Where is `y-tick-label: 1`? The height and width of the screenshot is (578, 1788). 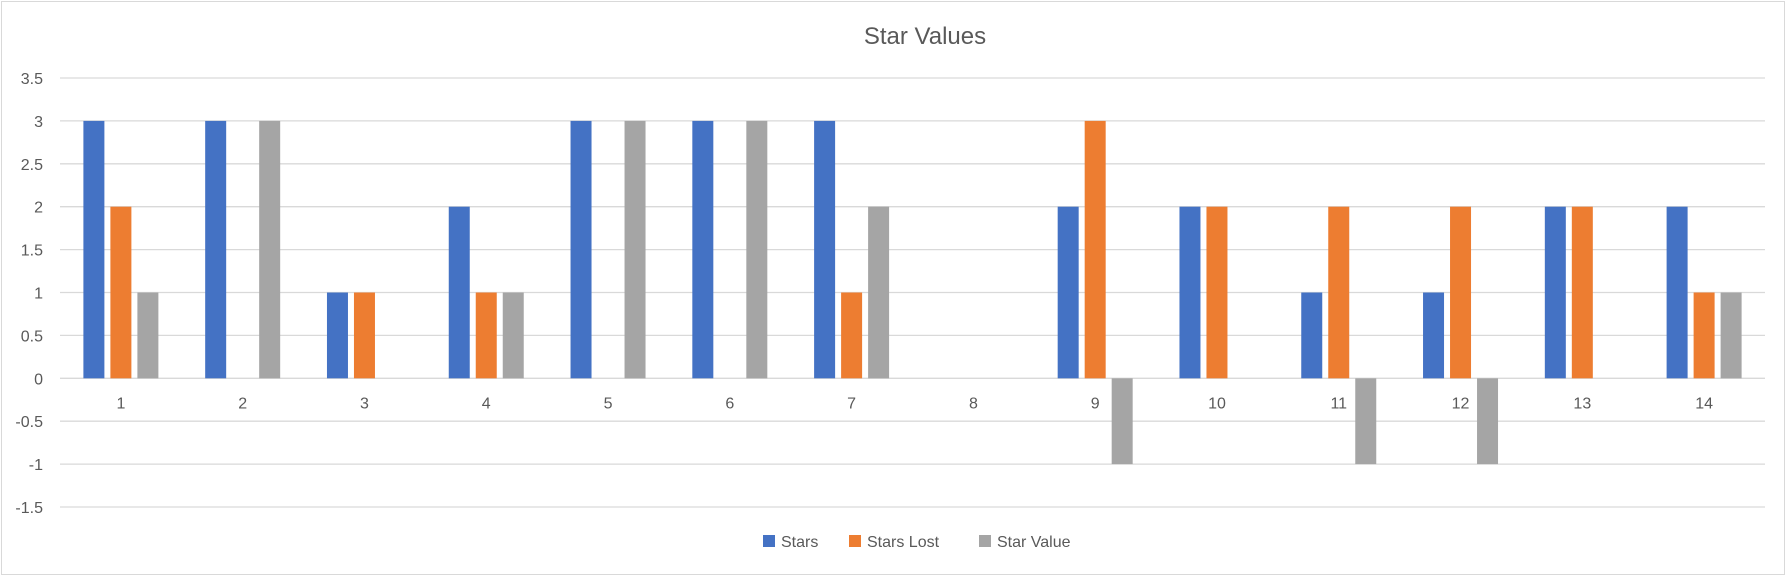 y-tick-label: 1 is located at coordinates (38, 294).